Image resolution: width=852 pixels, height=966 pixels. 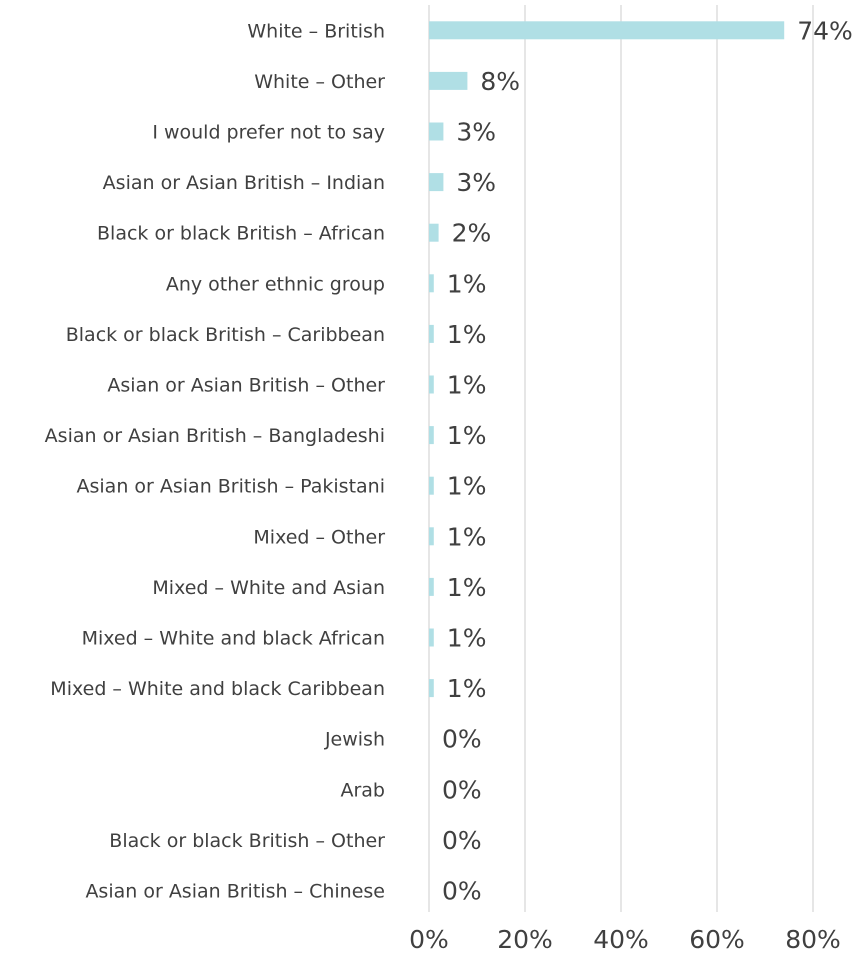 What do you see at coordinates (246, 386) in the screenshot?
I see `category-label: Asian or Asian British – Other` at bounding box center [246, 386].